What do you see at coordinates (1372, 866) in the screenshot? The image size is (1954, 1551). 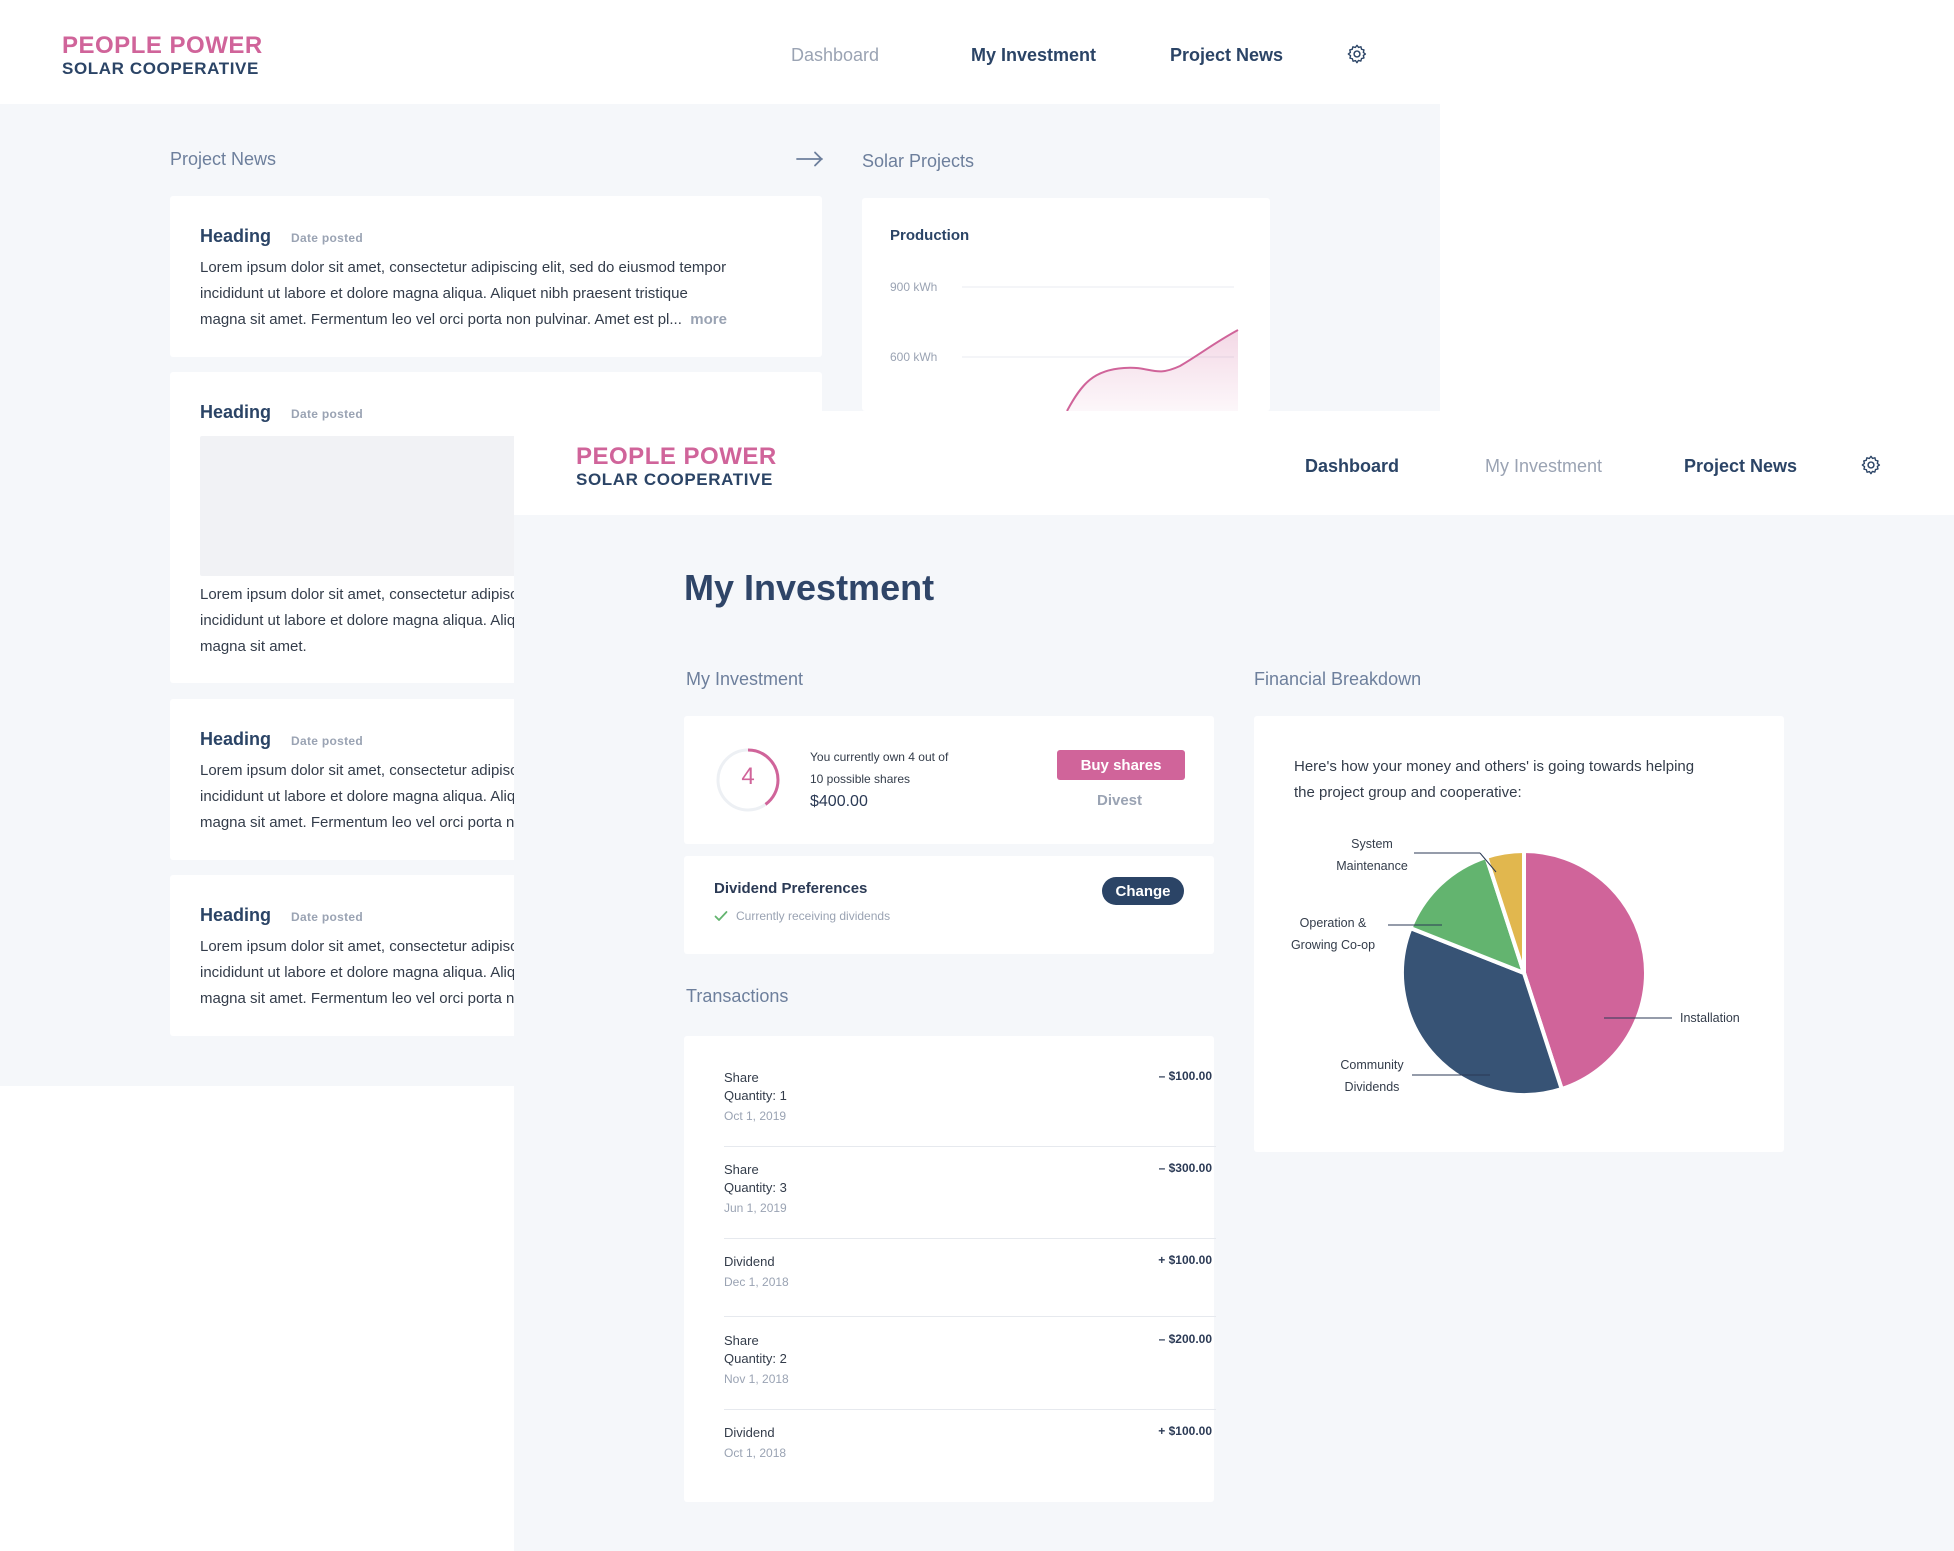 I see `label-line: Maintenance` at bounding box center [1372, 866].